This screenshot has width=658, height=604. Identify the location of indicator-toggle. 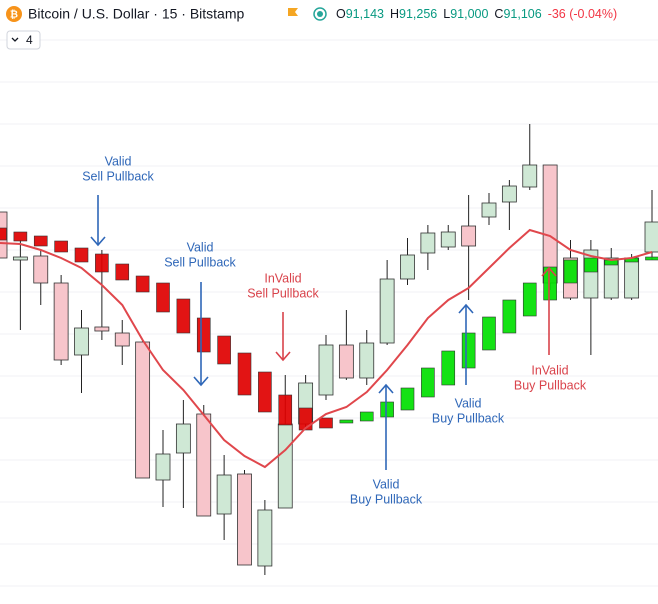
(23, 40).